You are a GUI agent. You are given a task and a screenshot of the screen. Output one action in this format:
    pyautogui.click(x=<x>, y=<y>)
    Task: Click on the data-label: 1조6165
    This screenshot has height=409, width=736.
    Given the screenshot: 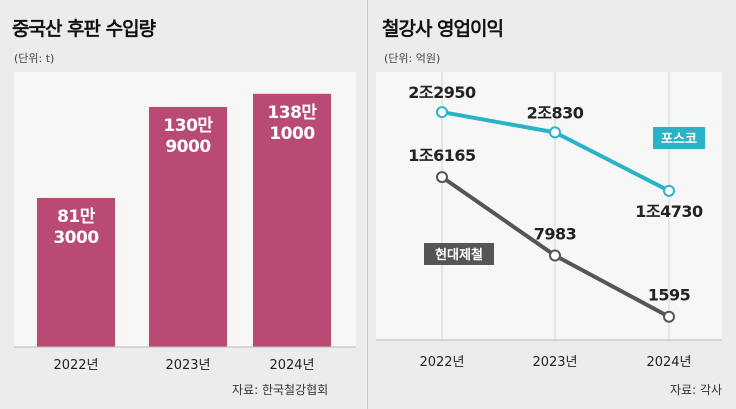 What is the action you would take?
    pyautogui.click(x=442, y=155)
    